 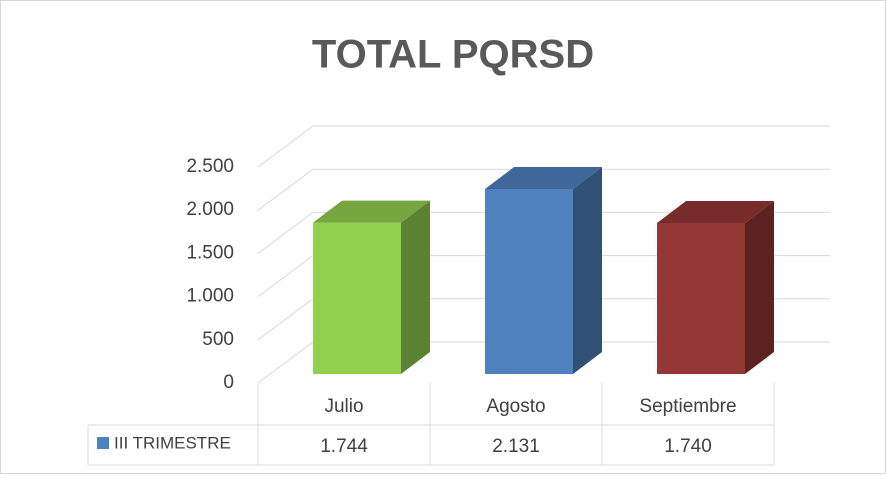 I want to click on legend-swatch, so click(x=103, y=443).